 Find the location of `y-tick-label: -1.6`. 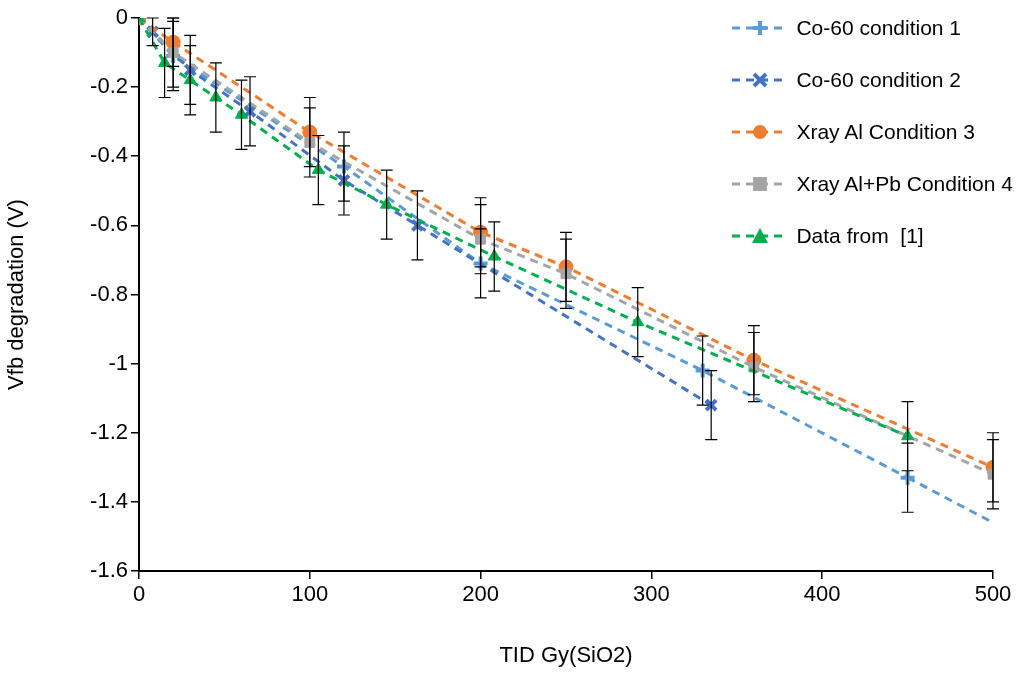

y-tick-label: -1.6 is located at coordinates (109, 570).